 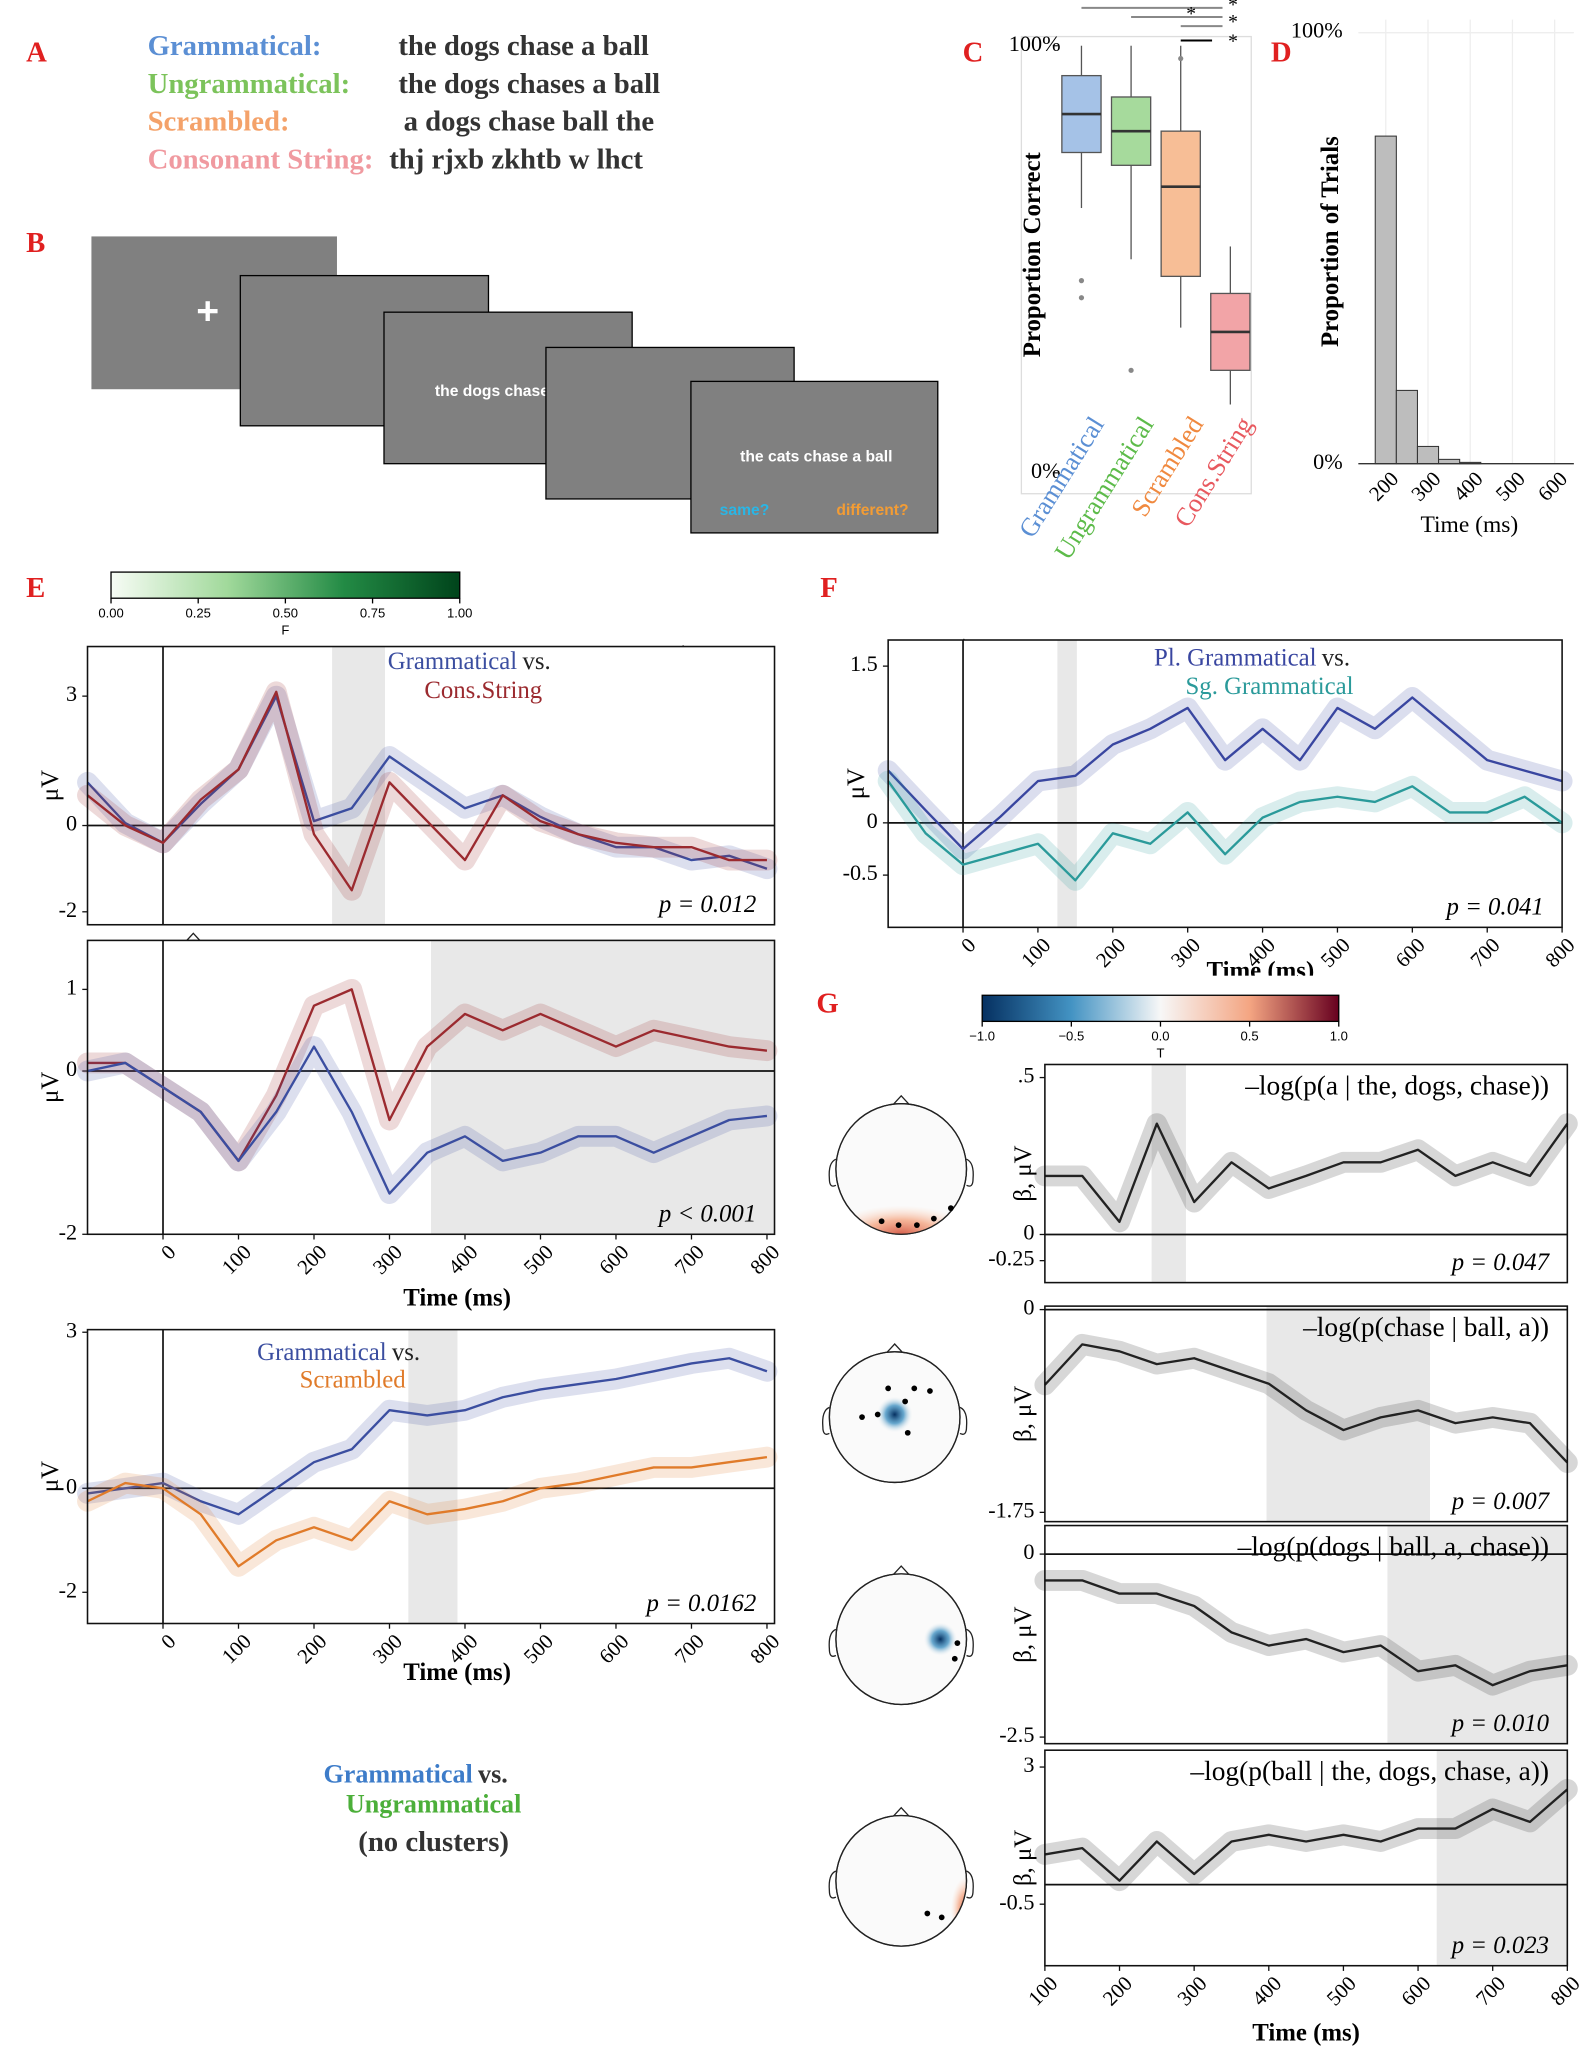 What do you see at coordinates (1032, 254) in the screenshot?
I see `y-axis-label: Proportion Correct` at bounding box center [1032, 254].